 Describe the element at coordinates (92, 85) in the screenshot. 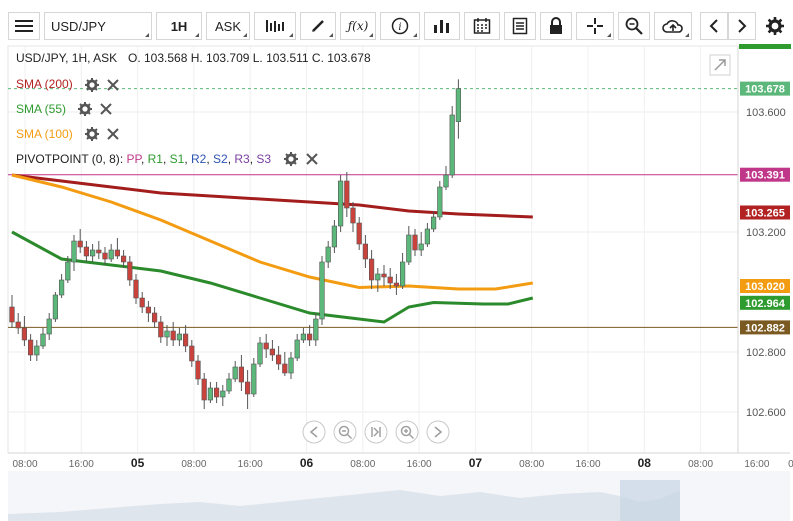

I see `sma200-settings-gear-icon` at that location.